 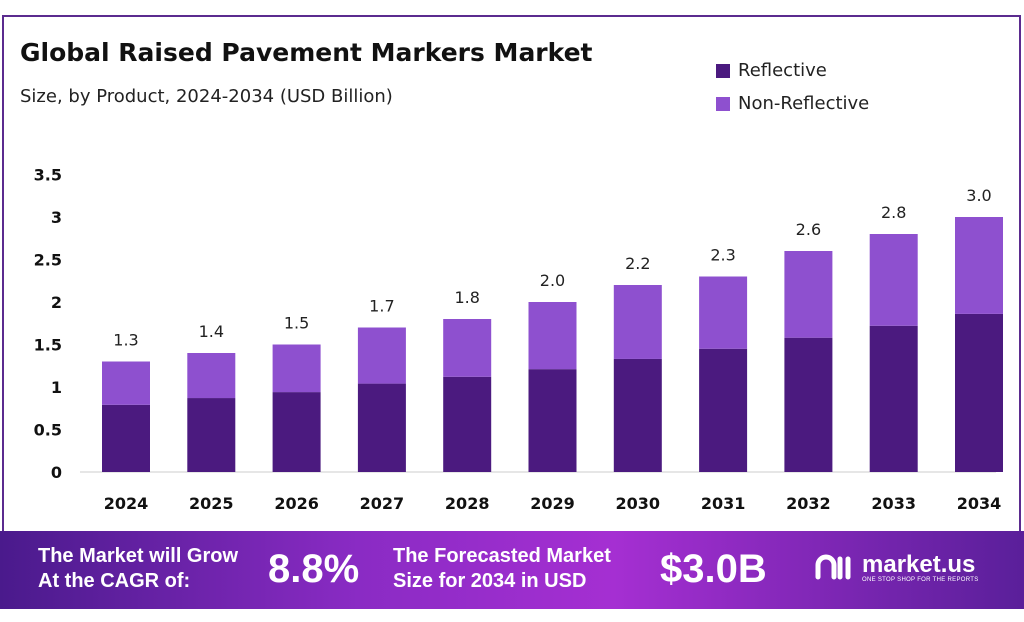 What do you see at coordinates (138, 569) in the screenshot?
I see `cagr-label: The Market will Grow At the CAGR of:` at bounding box center [138, 569].